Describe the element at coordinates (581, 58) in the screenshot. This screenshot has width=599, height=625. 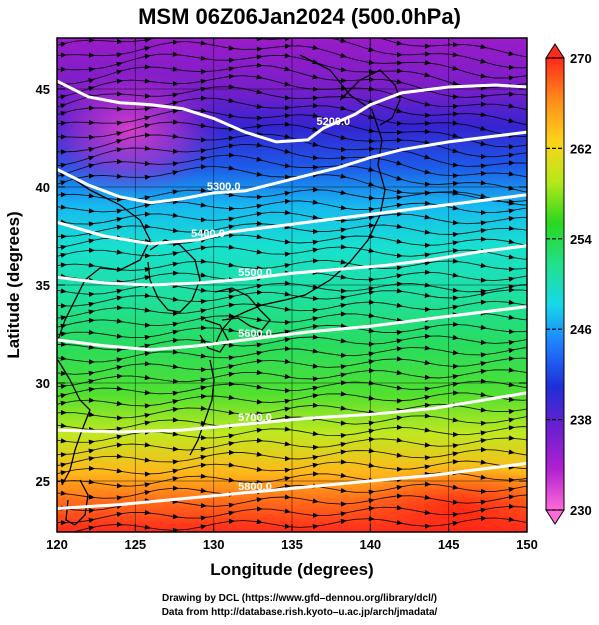
I see `colorbar-tick-label: 270` at that location.